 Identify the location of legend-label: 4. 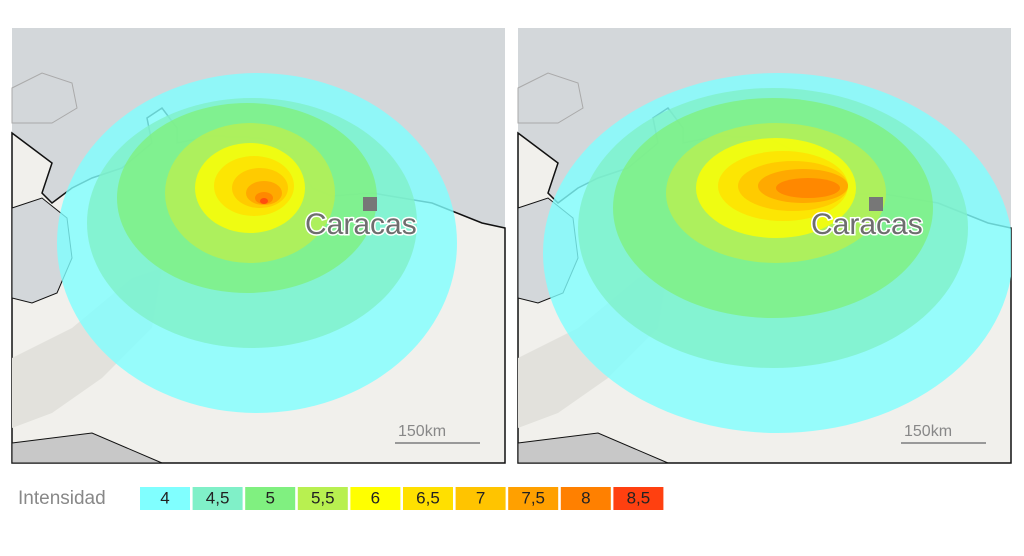
(164, 497).